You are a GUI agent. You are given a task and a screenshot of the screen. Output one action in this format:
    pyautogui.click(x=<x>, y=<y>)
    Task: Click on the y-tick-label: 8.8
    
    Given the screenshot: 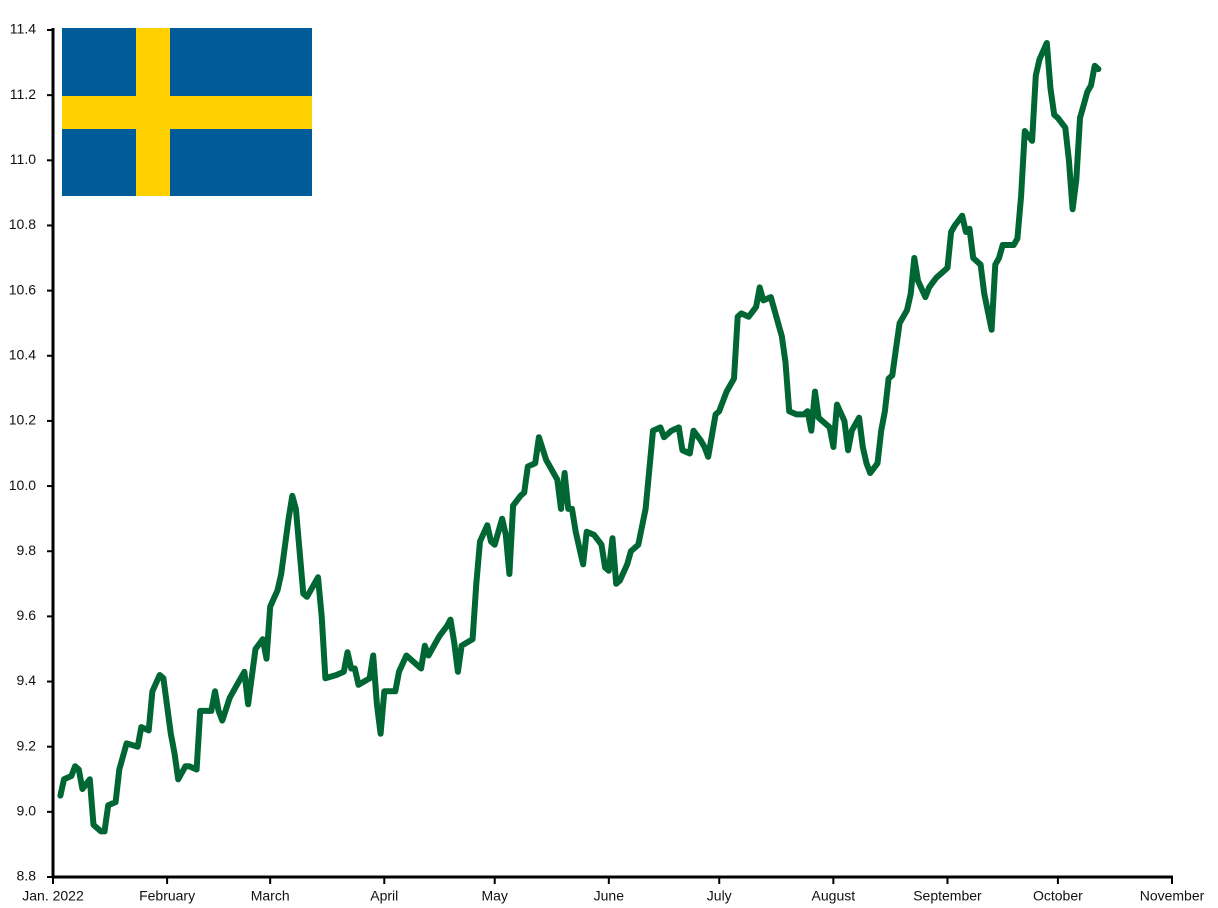 What is the action you would take?
    pyautogui.click(x=27, y=876)
    